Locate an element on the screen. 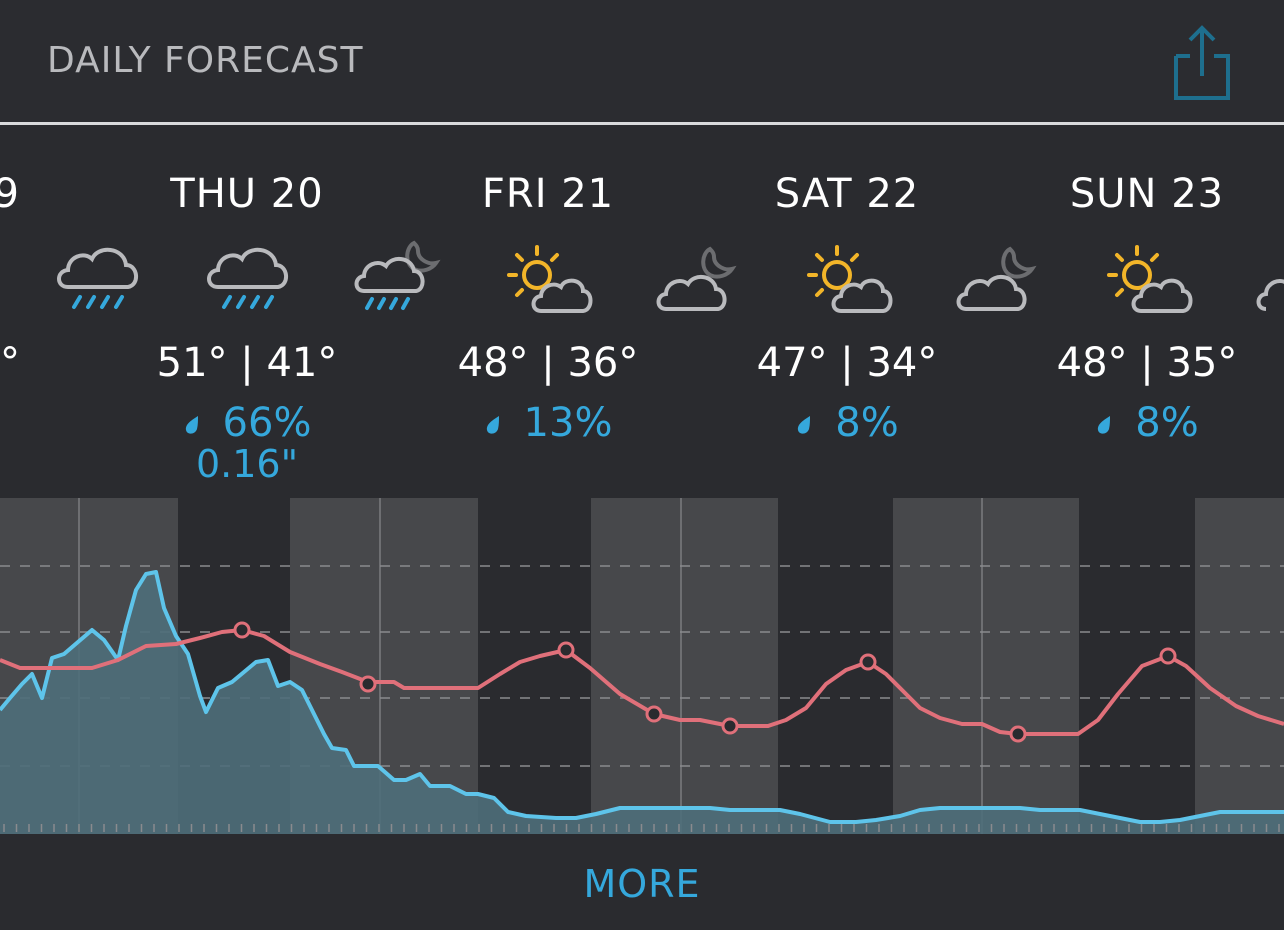 The height and width of the screenshot is (930, 1284). day-name: THU 20 is located at coordinates (247, 194).